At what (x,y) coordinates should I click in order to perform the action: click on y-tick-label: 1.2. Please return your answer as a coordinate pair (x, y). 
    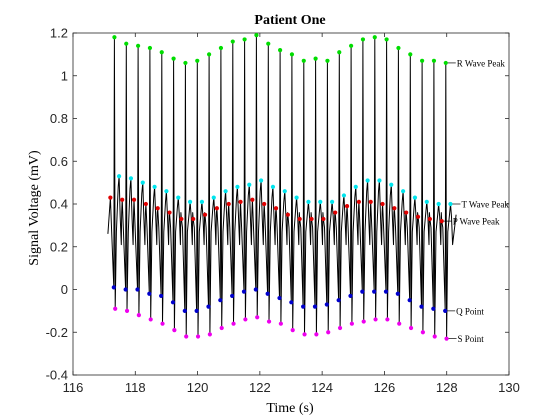
    Looking at the image, I should click on (59, 33).